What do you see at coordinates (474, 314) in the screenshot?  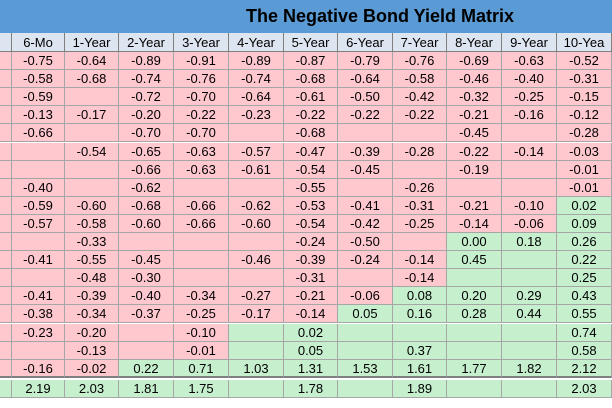 I see `yield-cell: 0.28` at bounding box center [474, 314].